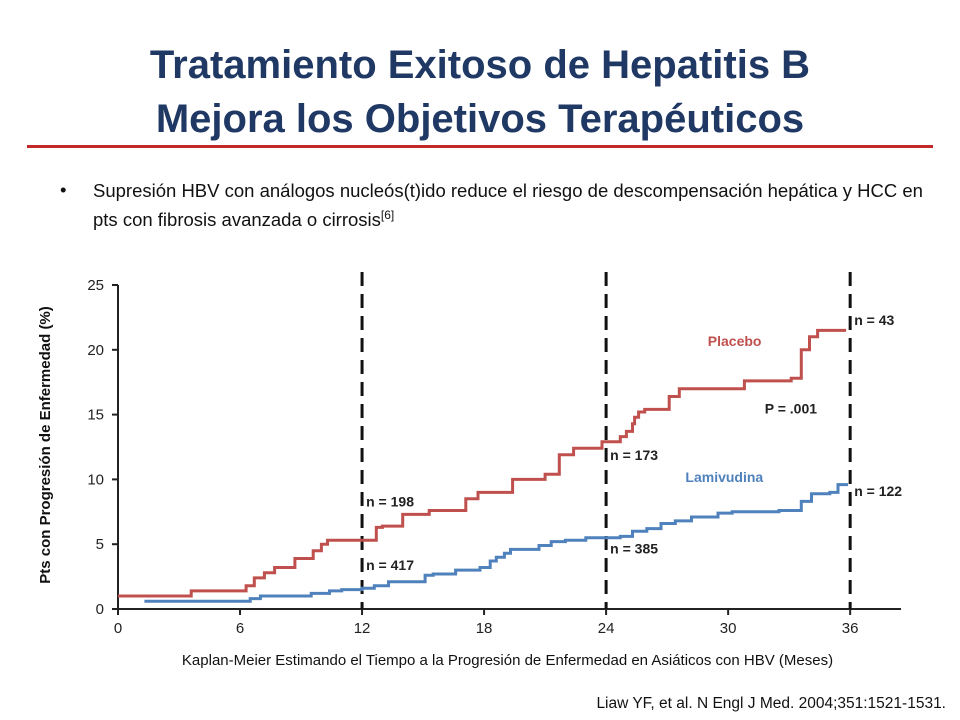 This screenshot has width=960, height=720. Describe the element at coordinates (100, 609) in the screenshot. I see `y-tick-label: 0` at that location.